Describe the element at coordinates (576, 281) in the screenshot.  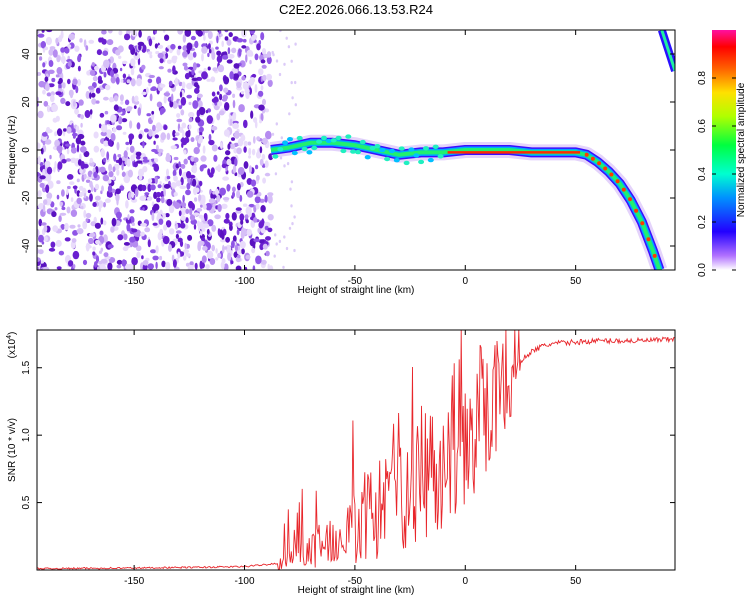
I see `spectrogram-x-tick-label: 50` at that location.